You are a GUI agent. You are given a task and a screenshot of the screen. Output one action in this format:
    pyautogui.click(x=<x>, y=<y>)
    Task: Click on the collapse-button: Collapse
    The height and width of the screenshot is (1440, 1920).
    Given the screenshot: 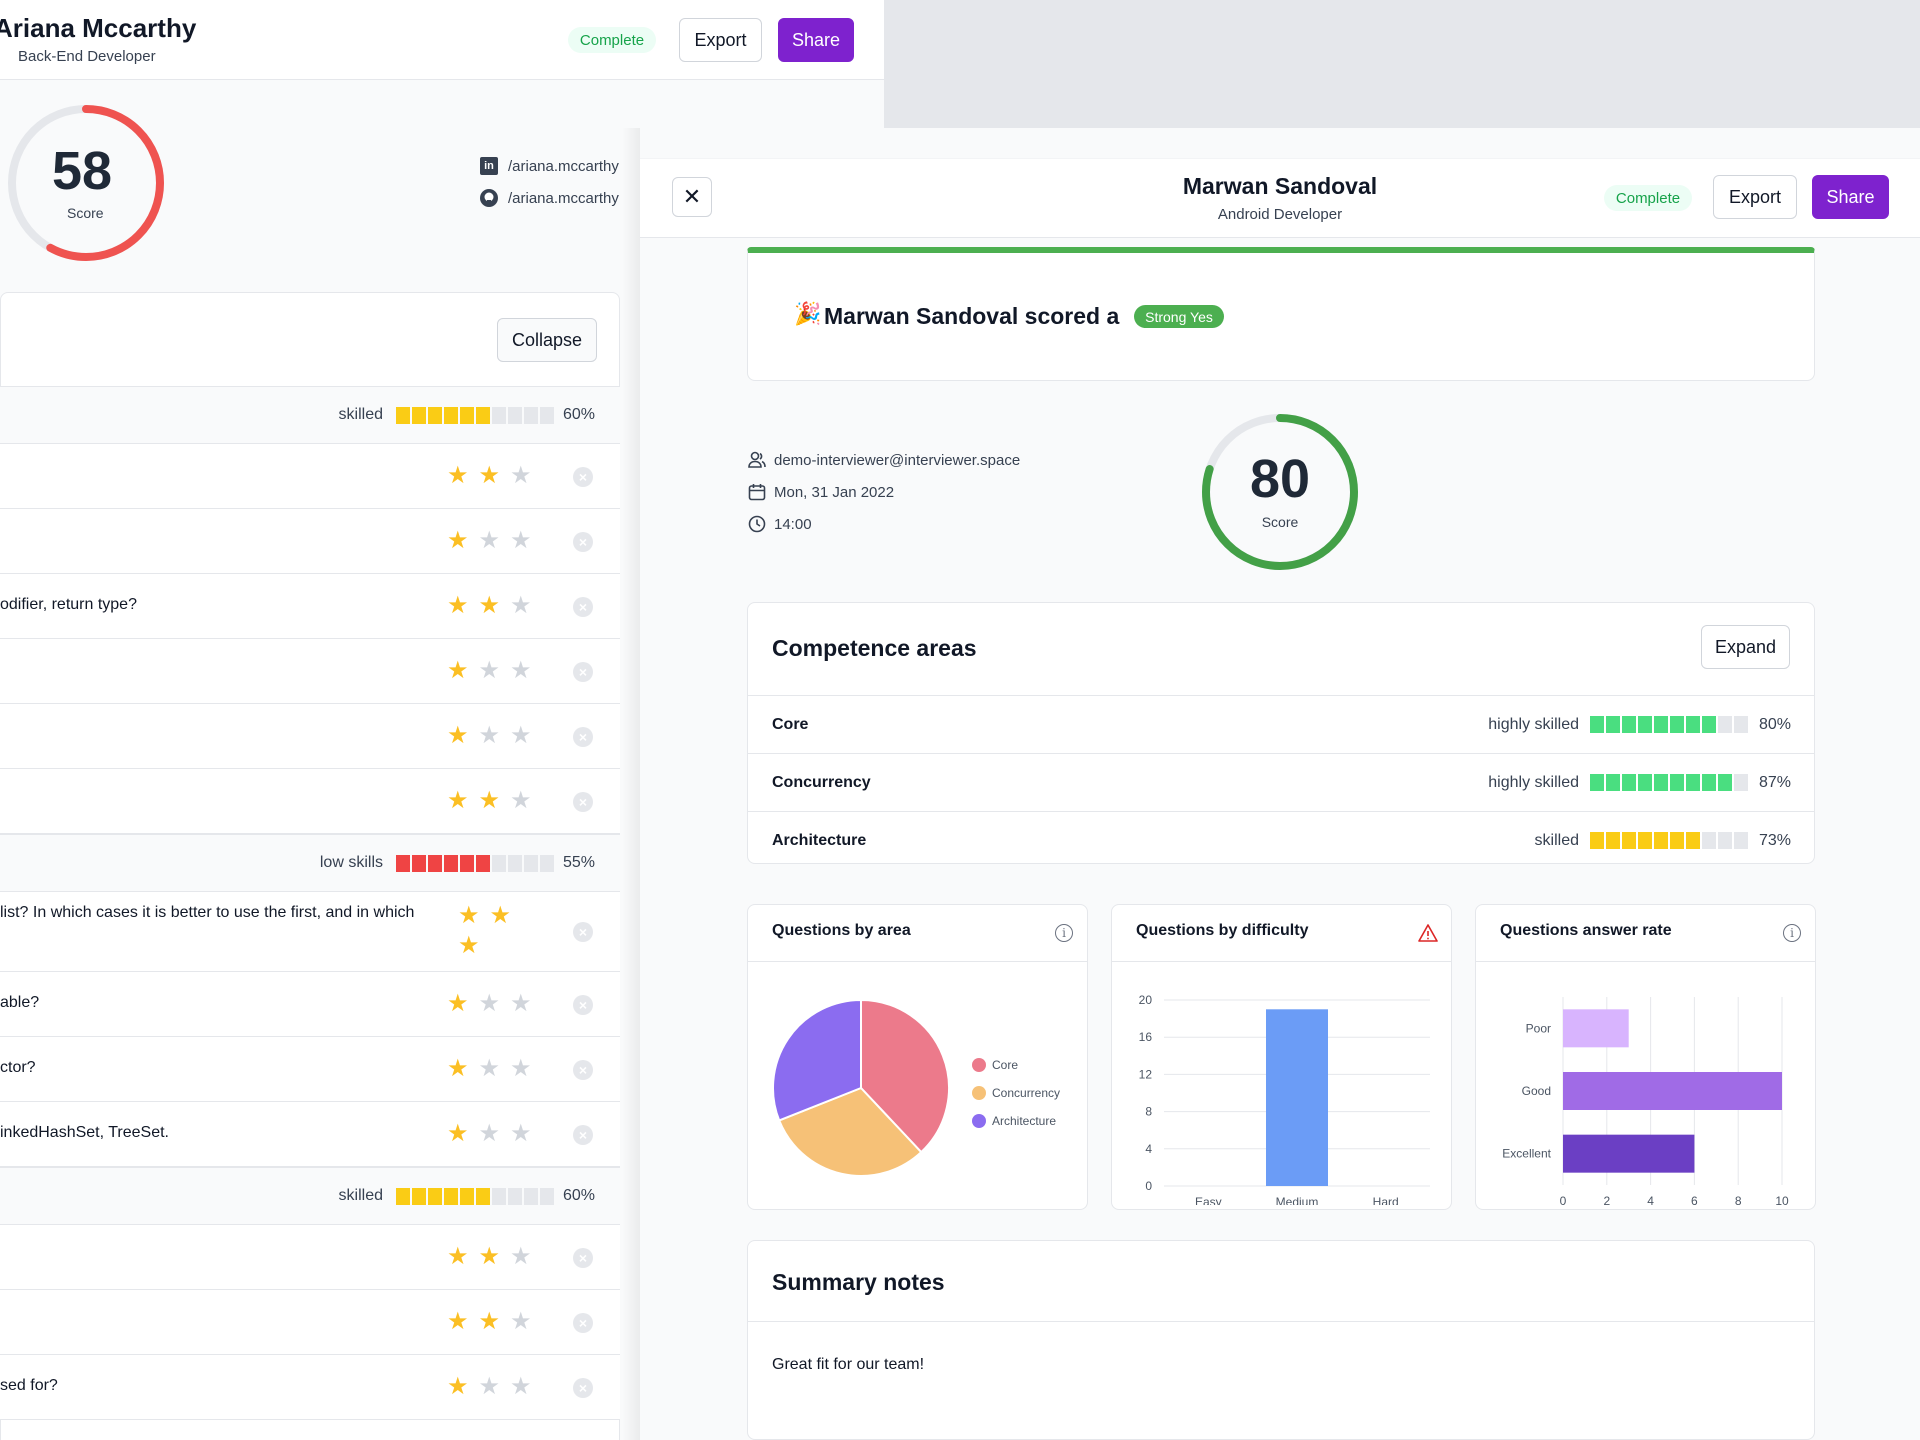 What is the action you would take?
    pyautogui.click(x=547, y=340)
    